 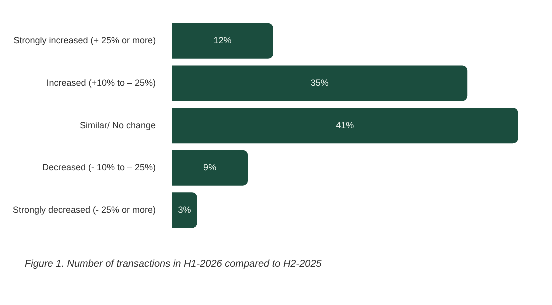 I want to click on data-label: 35%, so click(x=319, y=83).